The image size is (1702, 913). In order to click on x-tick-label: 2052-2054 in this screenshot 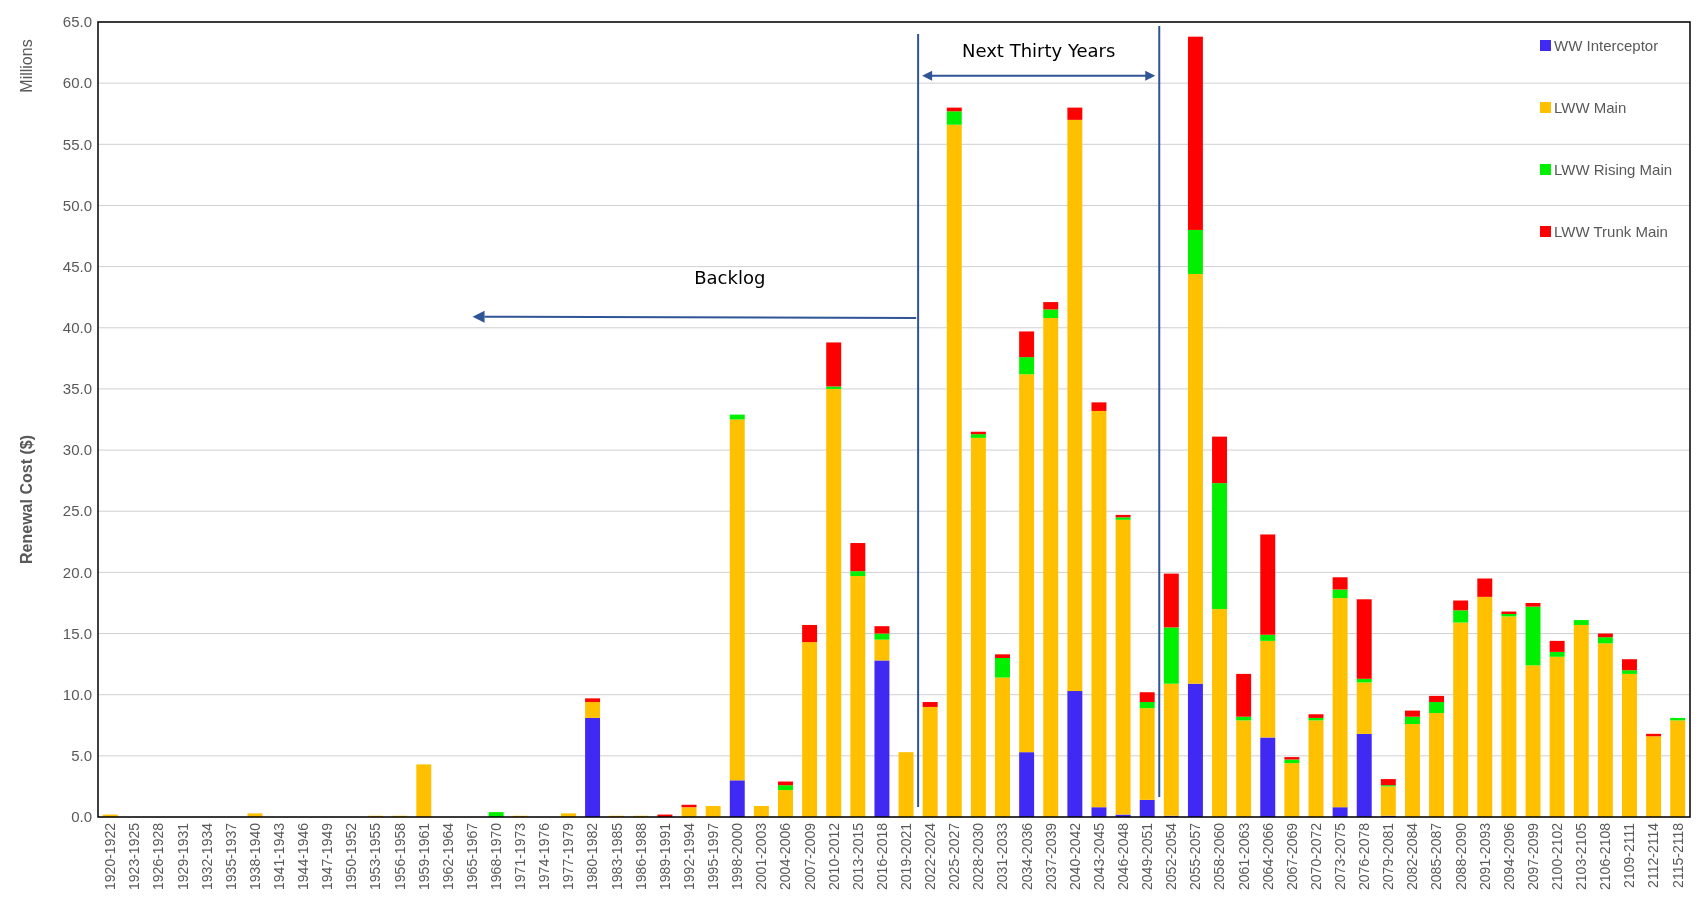, I will do `click(1171, 856)`.